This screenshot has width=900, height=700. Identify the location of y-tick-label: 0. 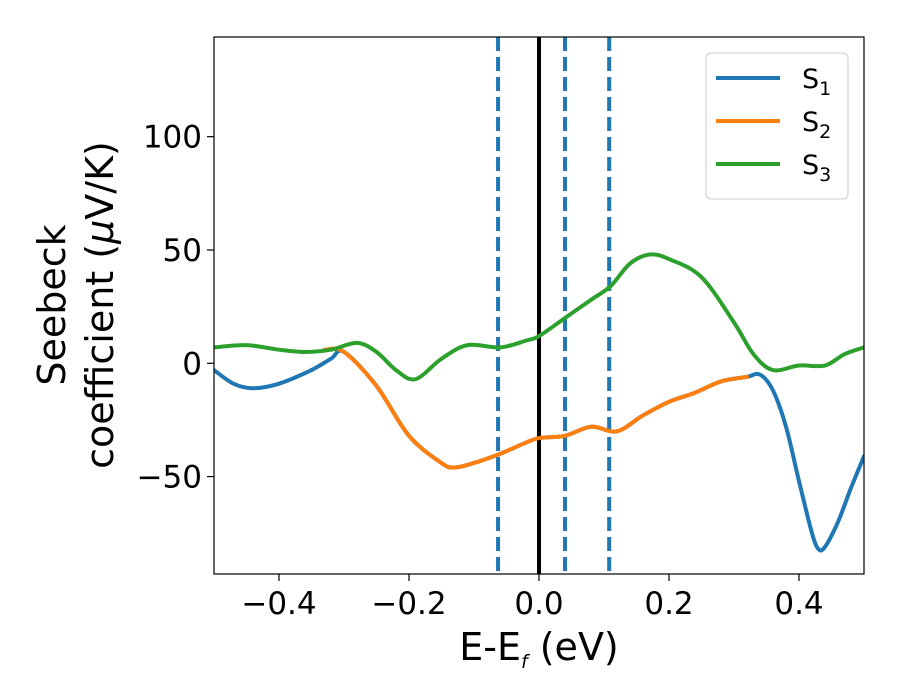
(192, 364).